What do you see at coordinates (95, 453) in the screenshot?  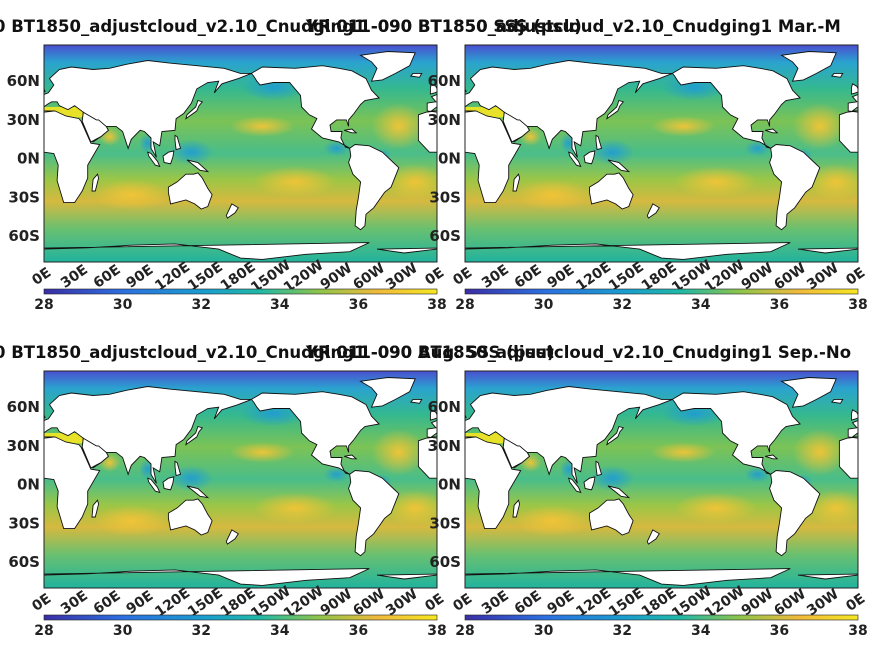 I see `land-arabia` at bounding box center [95, 453].